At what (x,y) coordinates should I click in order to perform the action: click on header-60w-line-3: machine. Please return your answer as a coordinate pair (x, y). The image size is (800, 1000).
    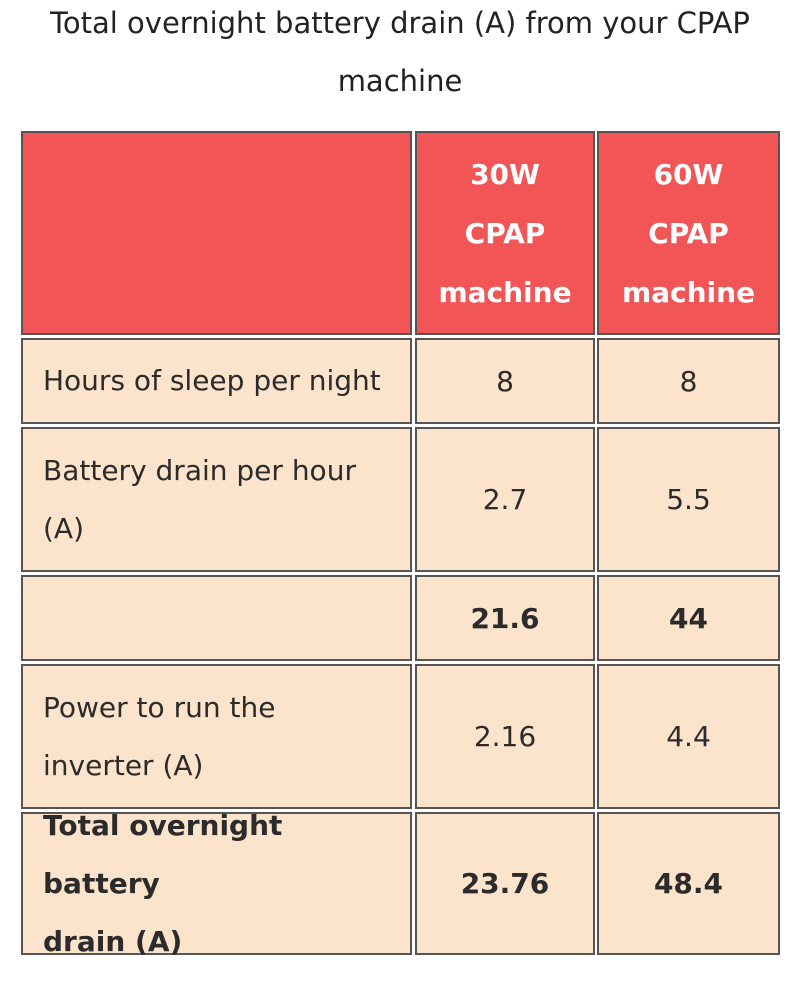
    Looking at the image, I should click on (688, 292).